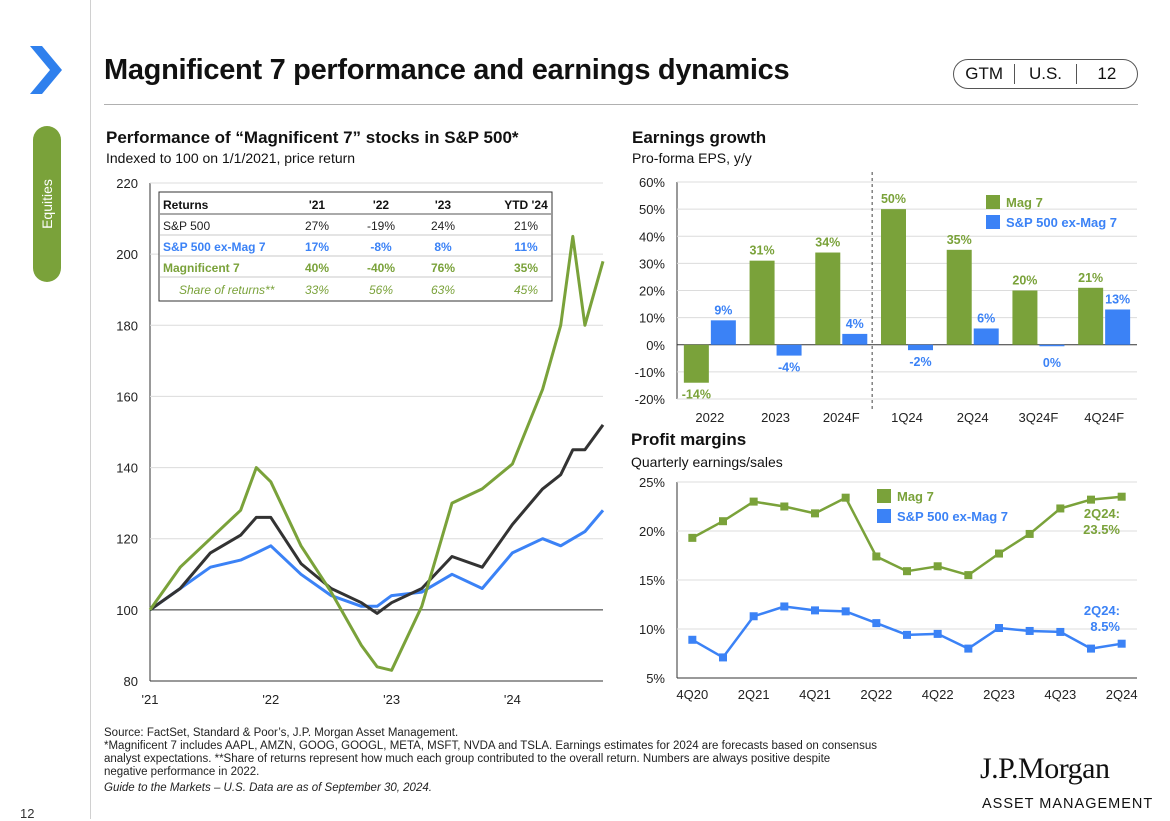  What do you see at coordinates (689, 439) in the screenshot?
I see `margins-chart-title: Profit margins` at bounding box center [689, 439].